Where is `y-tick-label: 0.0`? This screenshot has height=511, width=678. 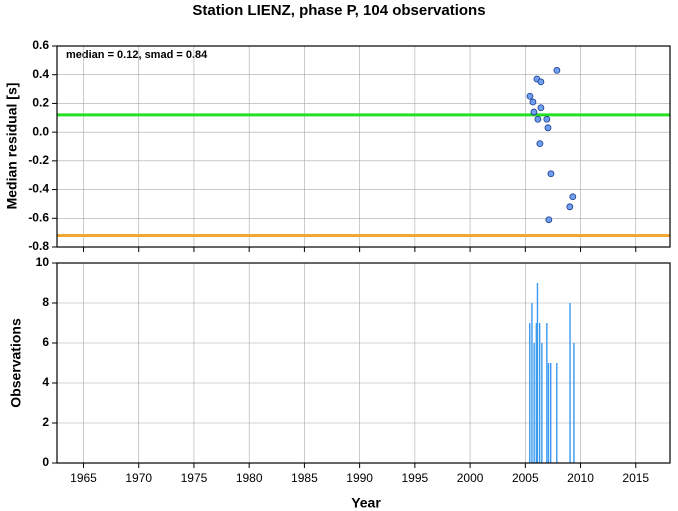
y-tick-label: 0.0 is located at coordinates (40, 131).